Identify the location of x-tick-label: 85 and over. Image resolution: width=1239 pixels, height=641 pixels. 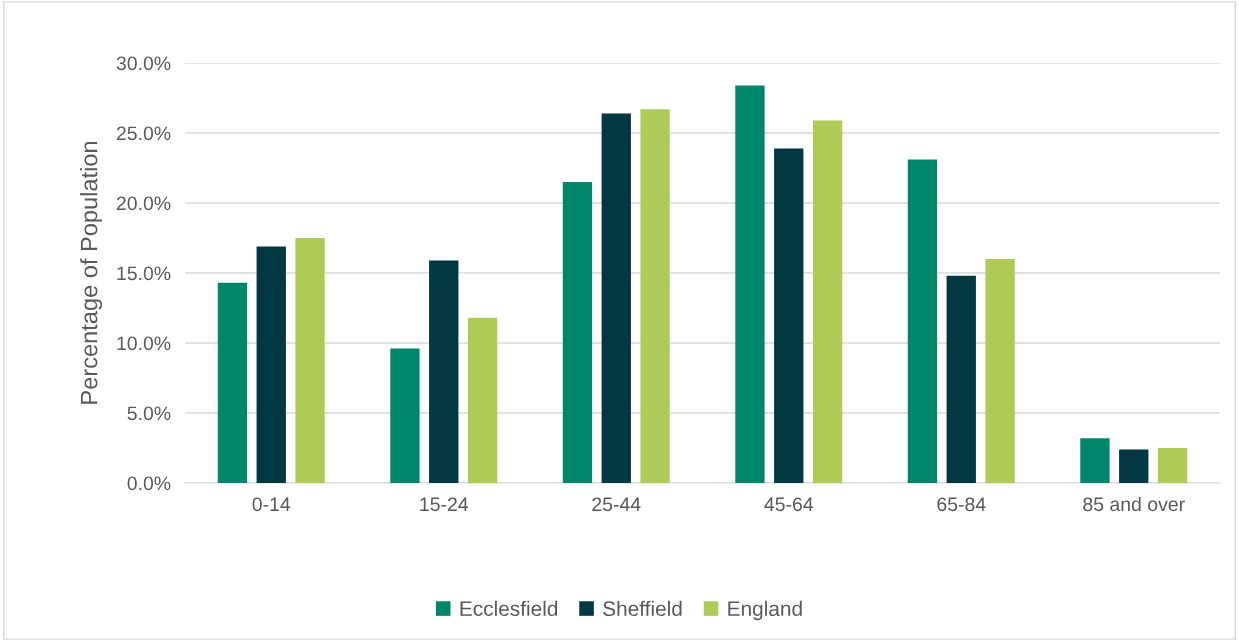
(1134, 504).